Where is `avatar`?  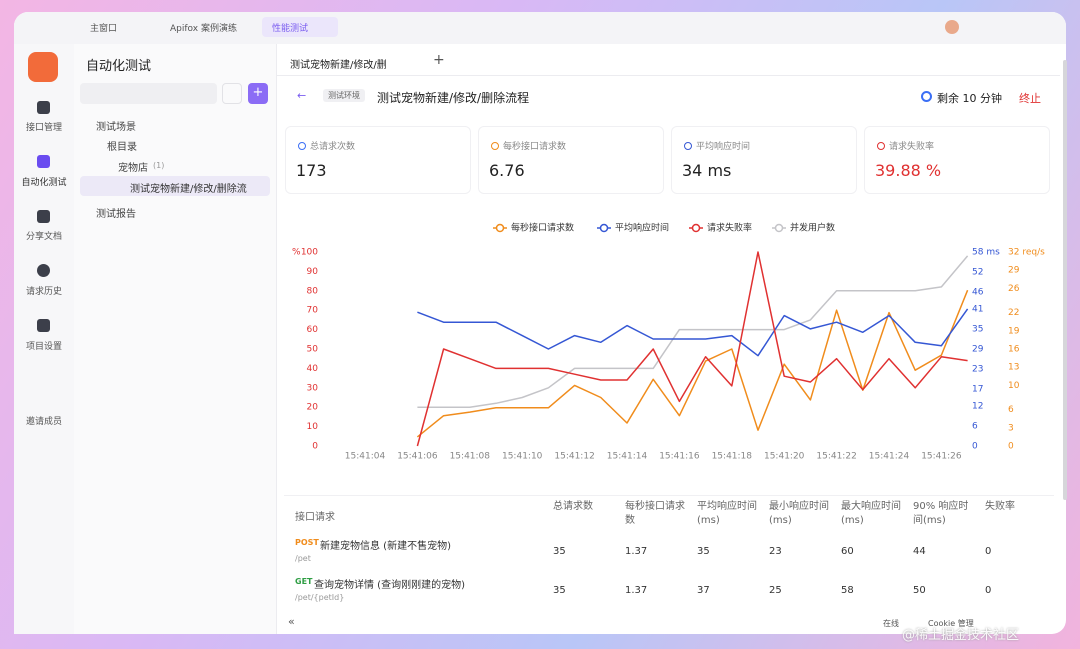 avatar is located at coordinates (952, 27).